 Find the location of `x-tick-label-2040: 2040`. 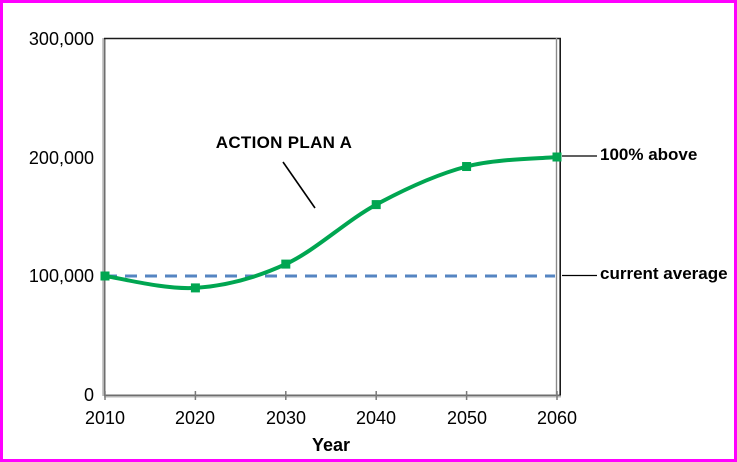

x-tick-label-2040: 2040 is located at coordinates (376, 418).